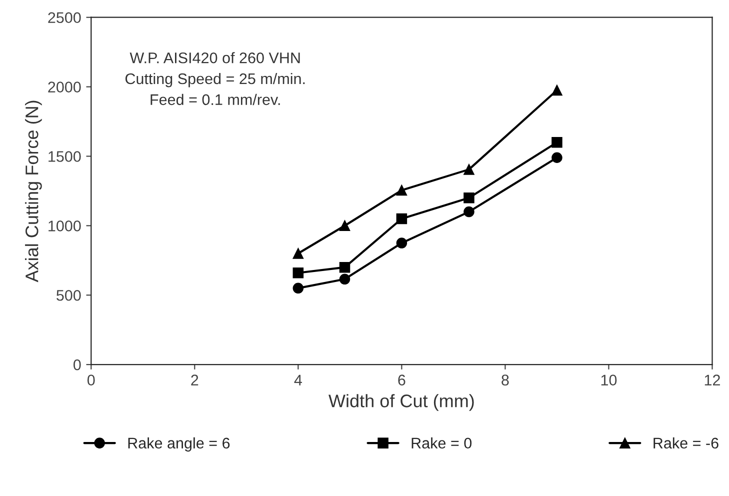 This screenshot has width=729, height=496. Describe the element at coordinates (401, 402) in the screenshot. I see `x-axis-title: Width of Cut (mm)` at that location.